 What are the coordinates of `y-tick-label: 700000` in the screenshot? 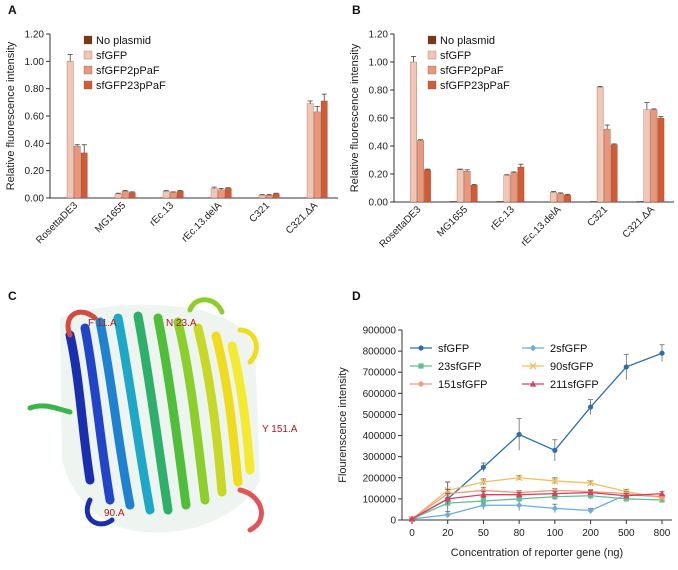 It's located at (380, 373).